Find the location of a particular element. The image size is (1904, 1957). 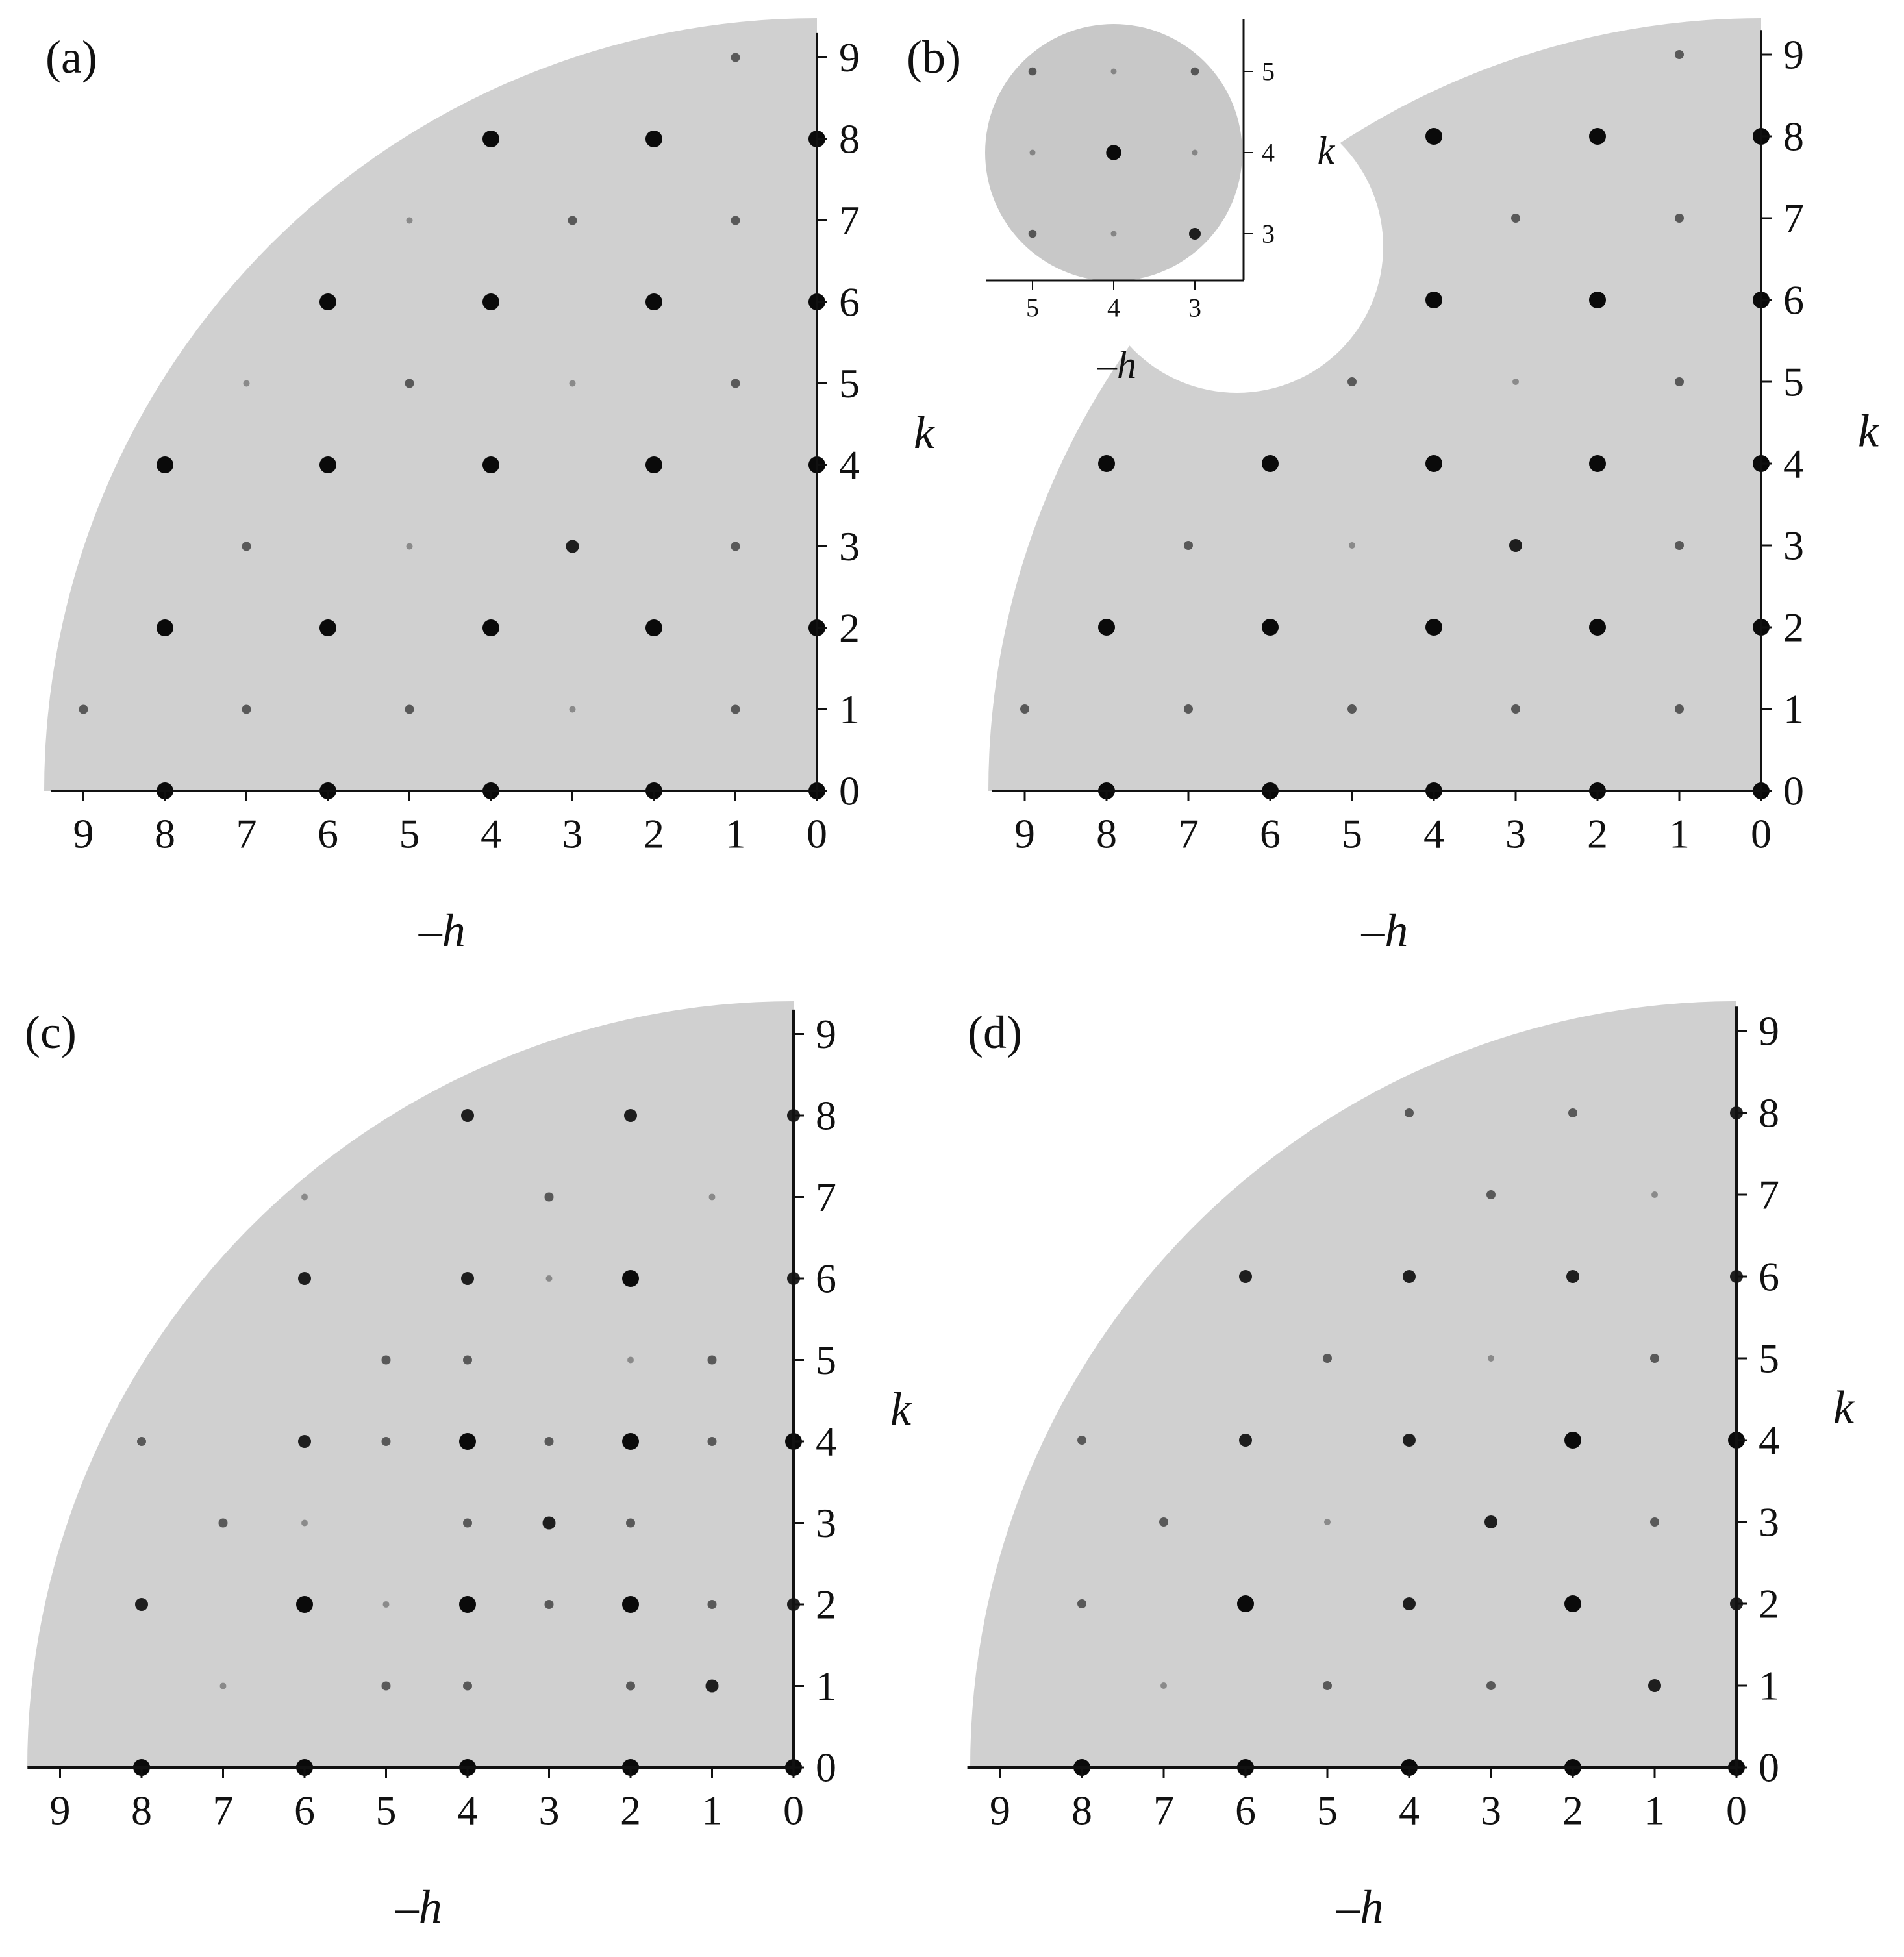

inset-k-axis-title: k is located at coordinates (1327, 150).